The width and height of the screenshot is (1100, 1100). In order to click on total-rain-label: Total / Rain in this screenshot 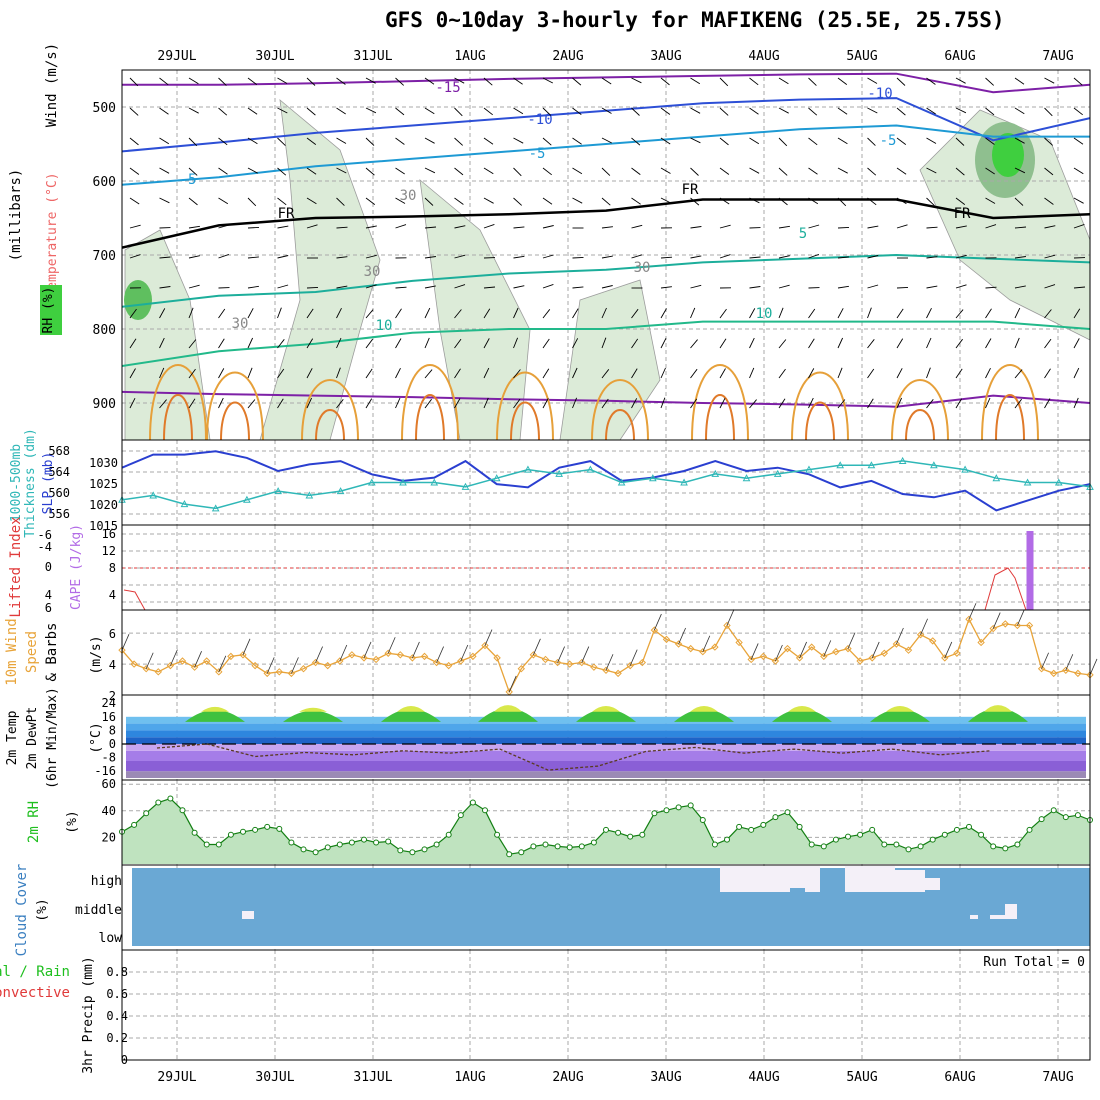, I will do `click(35, 972)`.